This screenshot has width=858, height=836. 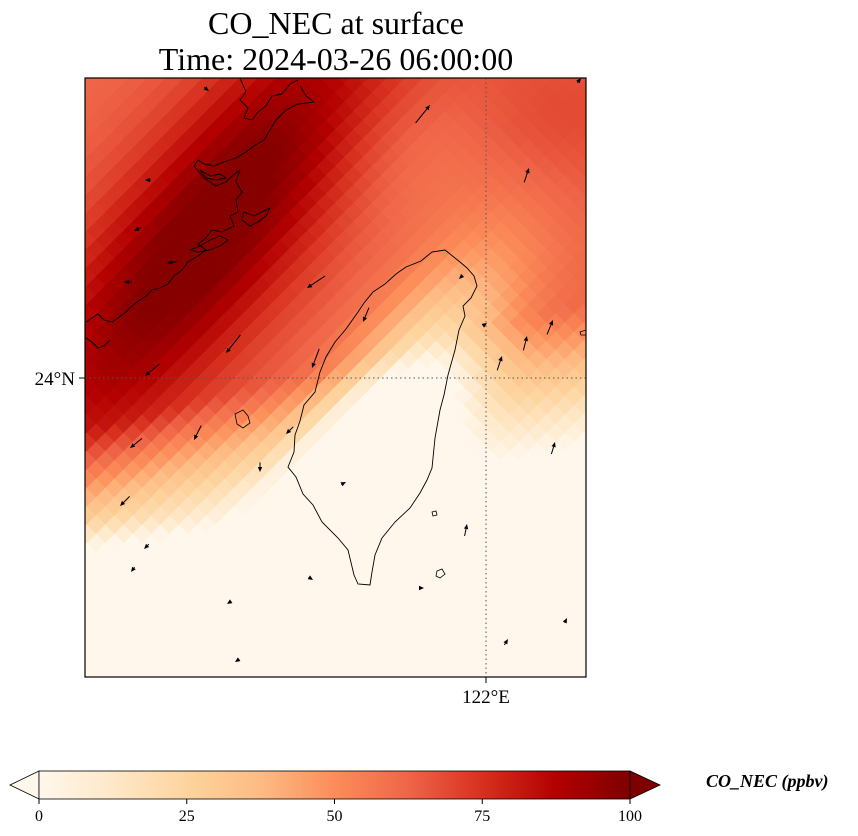 What do you see at coordinates (434, 513) in the screenshot?
I see `island` at bounding box center [434, 513].